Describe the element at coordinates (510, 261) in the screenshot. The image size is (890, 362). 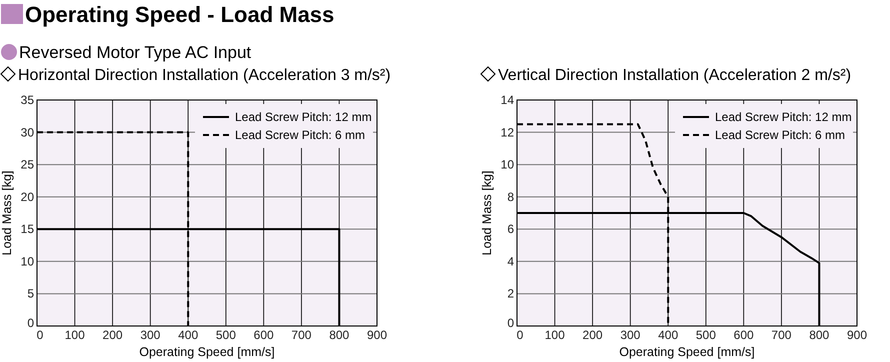
I see `y-tick-label: 4` at that location.